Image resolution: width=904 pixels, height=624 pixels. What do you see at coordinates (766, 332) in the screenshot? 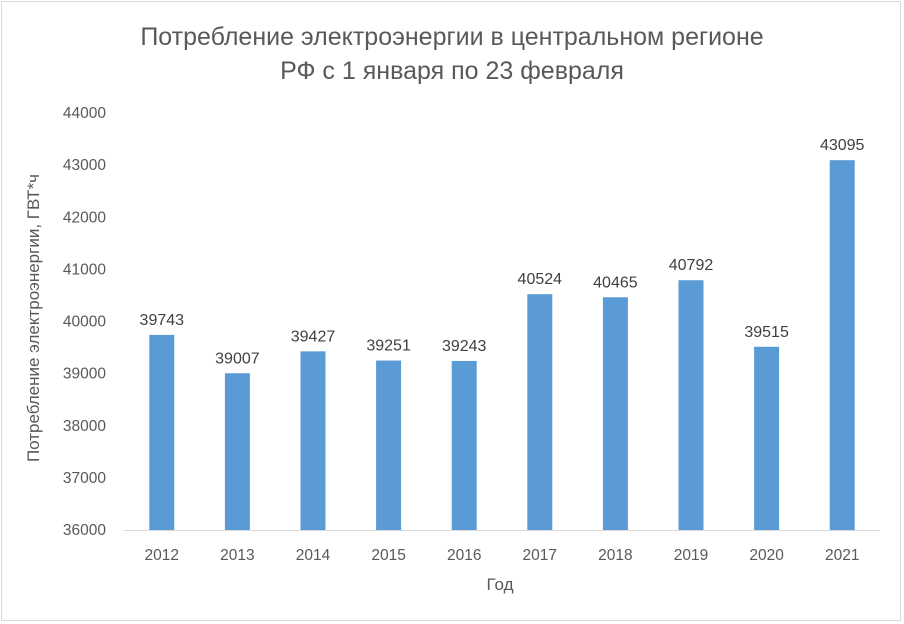
I see `data-label: 39515` at bounding box center [766, 332].